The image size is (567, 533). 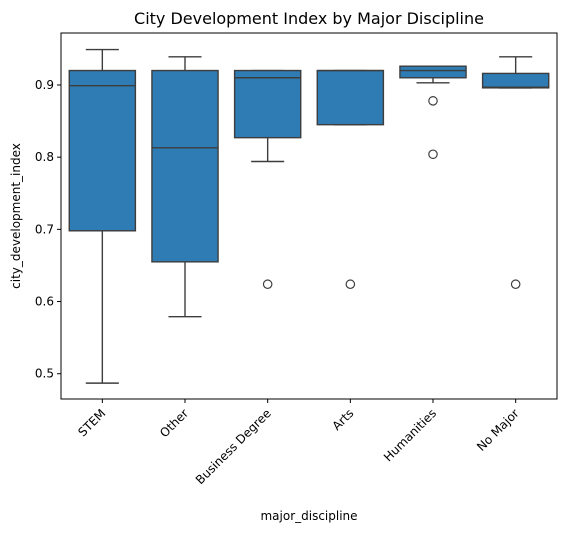 What do you see at coordinates (16, 216) in the screenshot?
I see `y-axis-label: city_development_index` at bounding box center [16, 216].